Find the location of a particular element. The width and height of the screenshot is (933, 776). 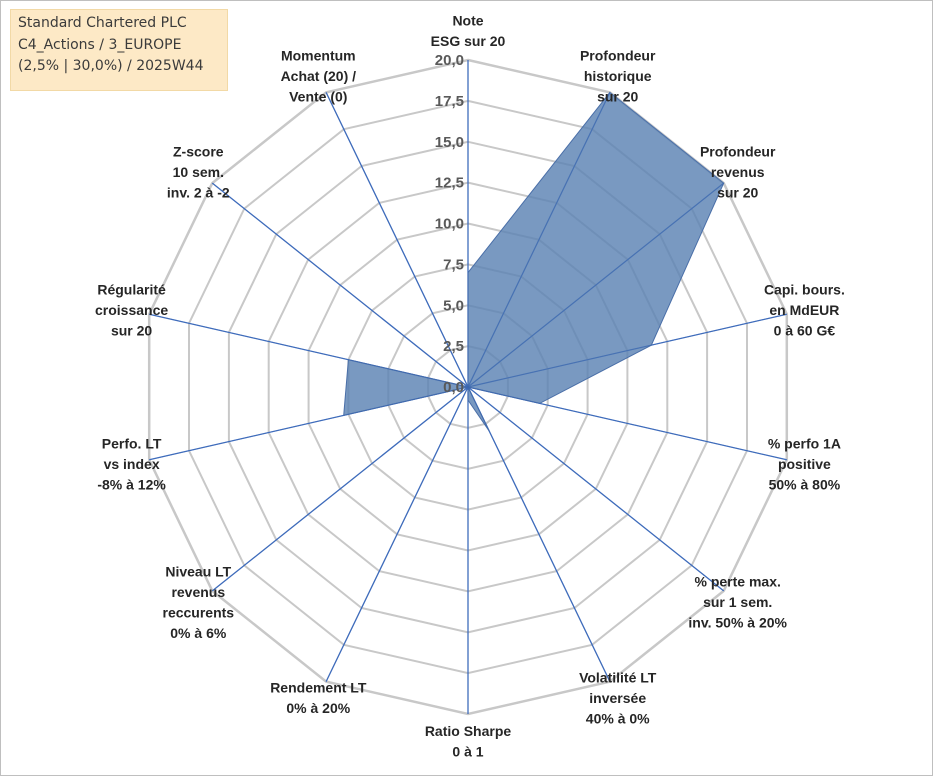

axis-label-4: % perfo 1A positive 50% à 80% is located at coordinates (804, 463).